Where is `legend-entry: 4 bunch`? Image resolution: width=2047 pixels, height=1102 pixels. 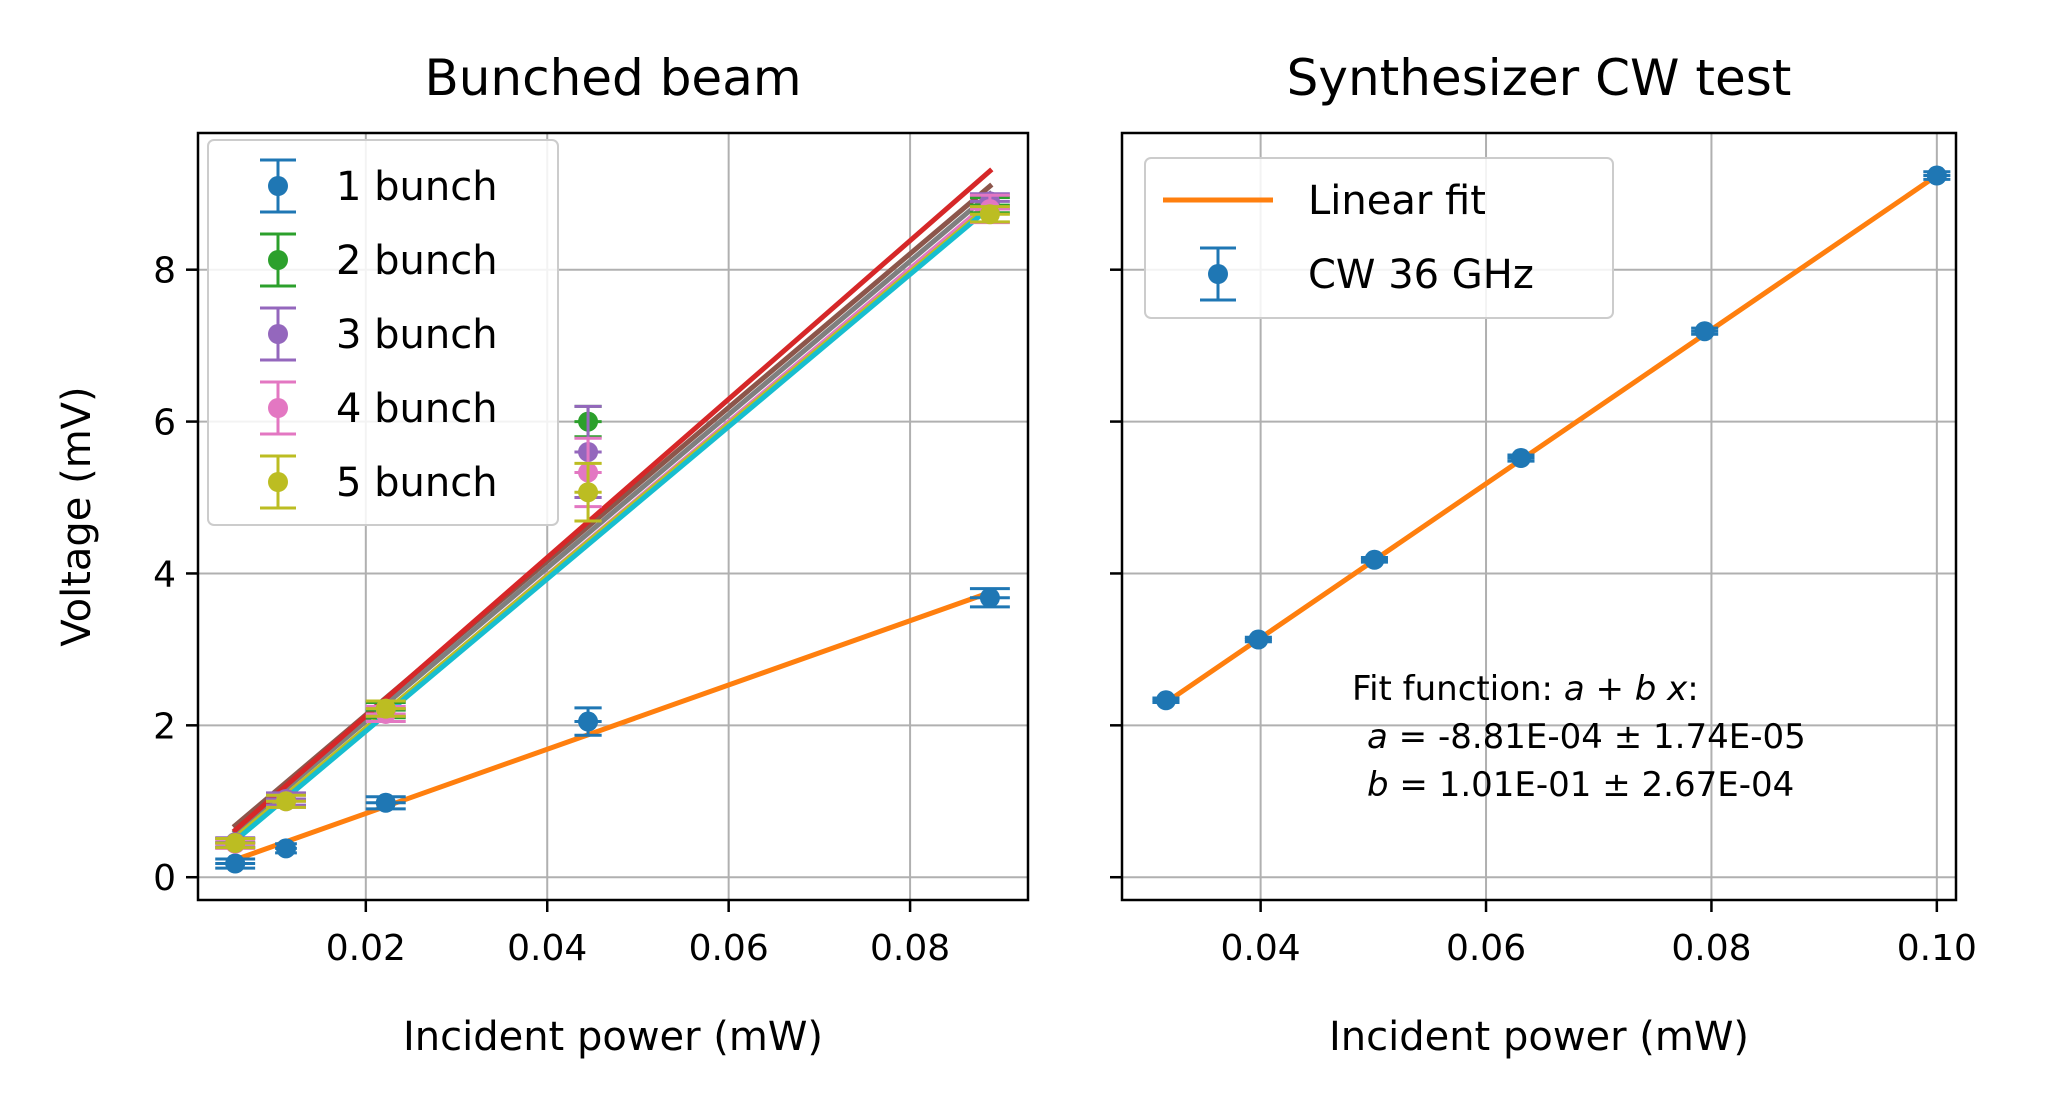
legend-entry: 4 bunch is located at coordinates (379, 408).